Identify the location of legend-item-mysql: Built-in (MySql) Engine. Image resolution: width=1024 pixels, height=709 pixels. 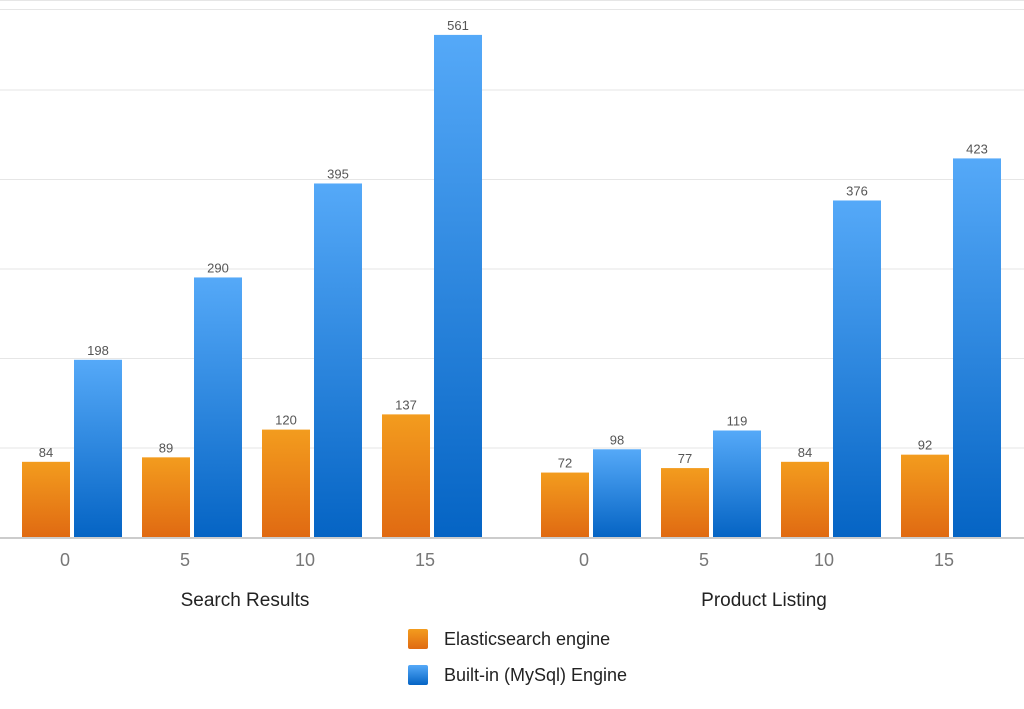
(517, 675).